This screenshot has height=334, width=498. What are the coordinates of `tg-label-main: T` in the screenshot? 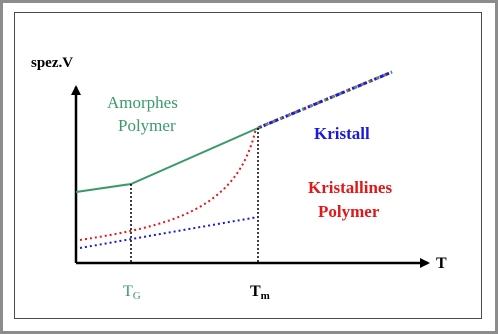 It's located at (128, 291).